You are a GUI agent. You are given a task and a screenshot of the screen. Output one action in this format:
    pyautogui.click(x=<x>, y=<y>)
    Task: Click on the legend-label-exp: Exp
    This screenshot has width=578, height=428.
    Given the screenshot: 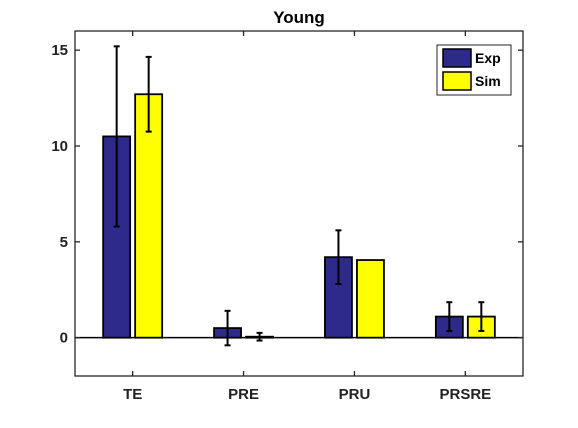 What is the action you would take?
    pyautogui.click(x=488, y=58)
    